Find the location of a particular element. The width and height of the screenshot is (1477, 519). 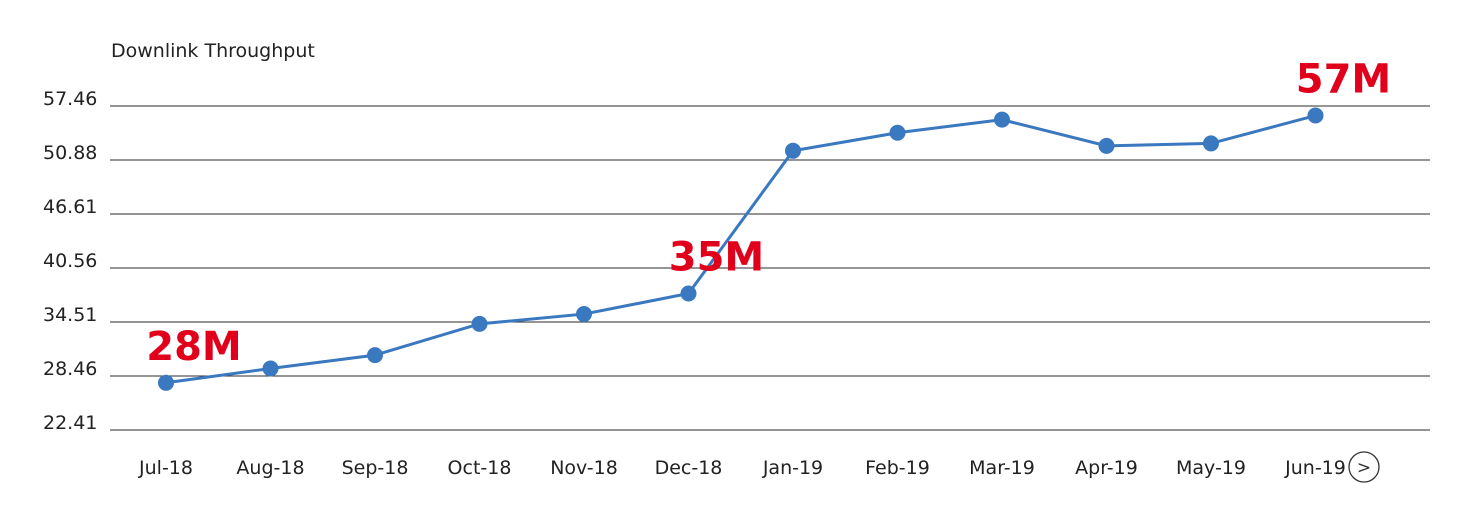

x-tick-label: Jun-19 is located at coordinates (1315, 468).